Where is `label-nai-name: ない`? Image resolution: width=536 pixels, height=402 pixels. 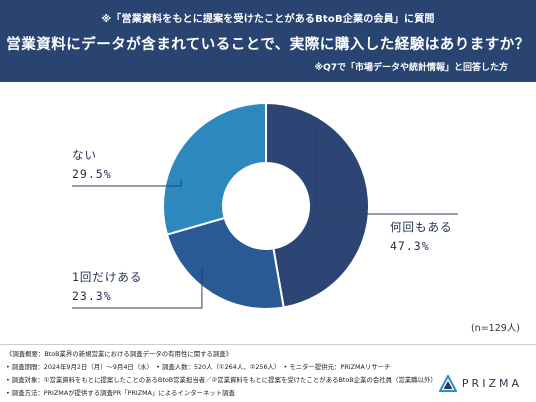 label-nai-name: ない is located at coordinates (84, 155).